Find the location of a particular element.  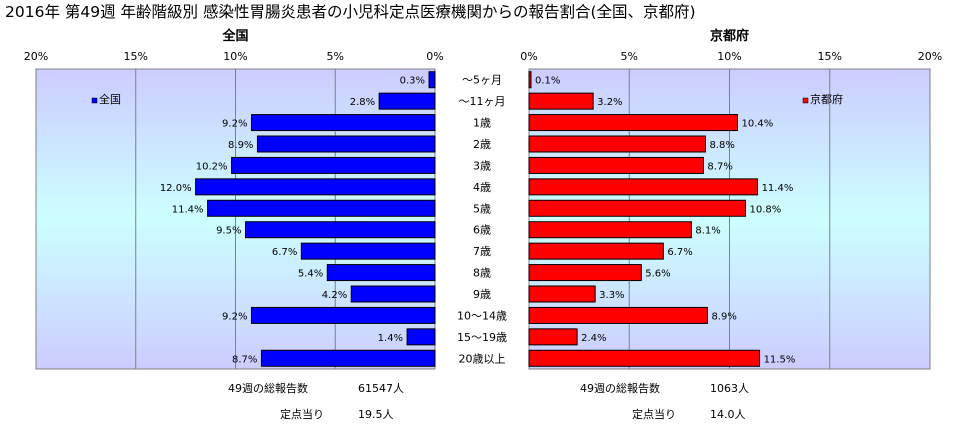

category-label: 15～19歳 is located at coordinates (482, 337).